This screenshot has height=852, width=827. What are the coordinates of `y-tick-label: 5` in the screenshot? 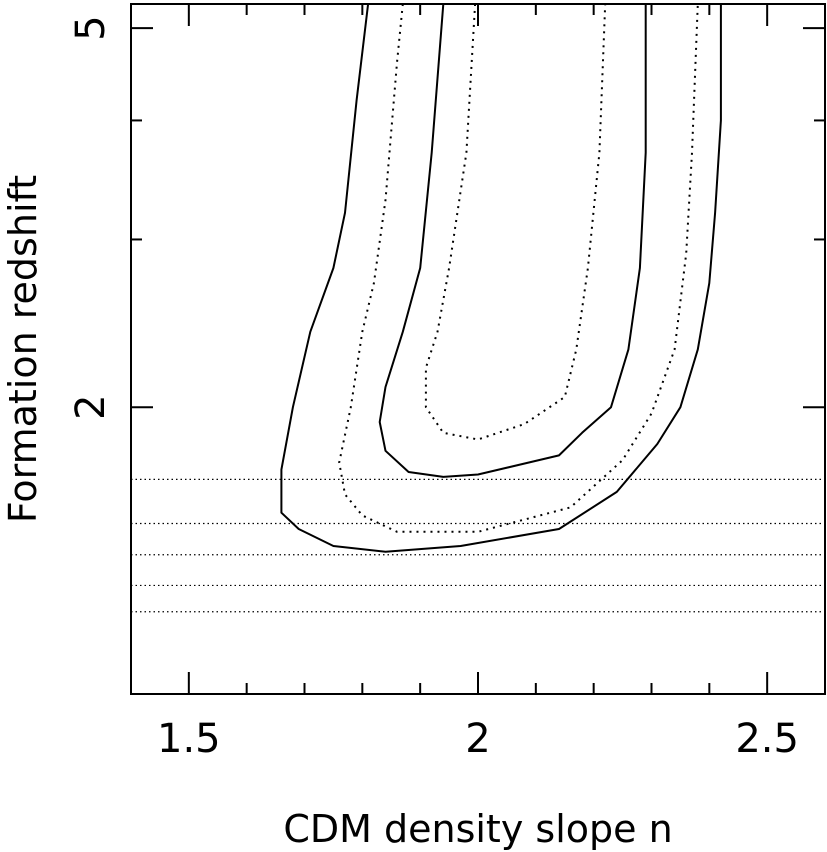 It's located at (91, 27).